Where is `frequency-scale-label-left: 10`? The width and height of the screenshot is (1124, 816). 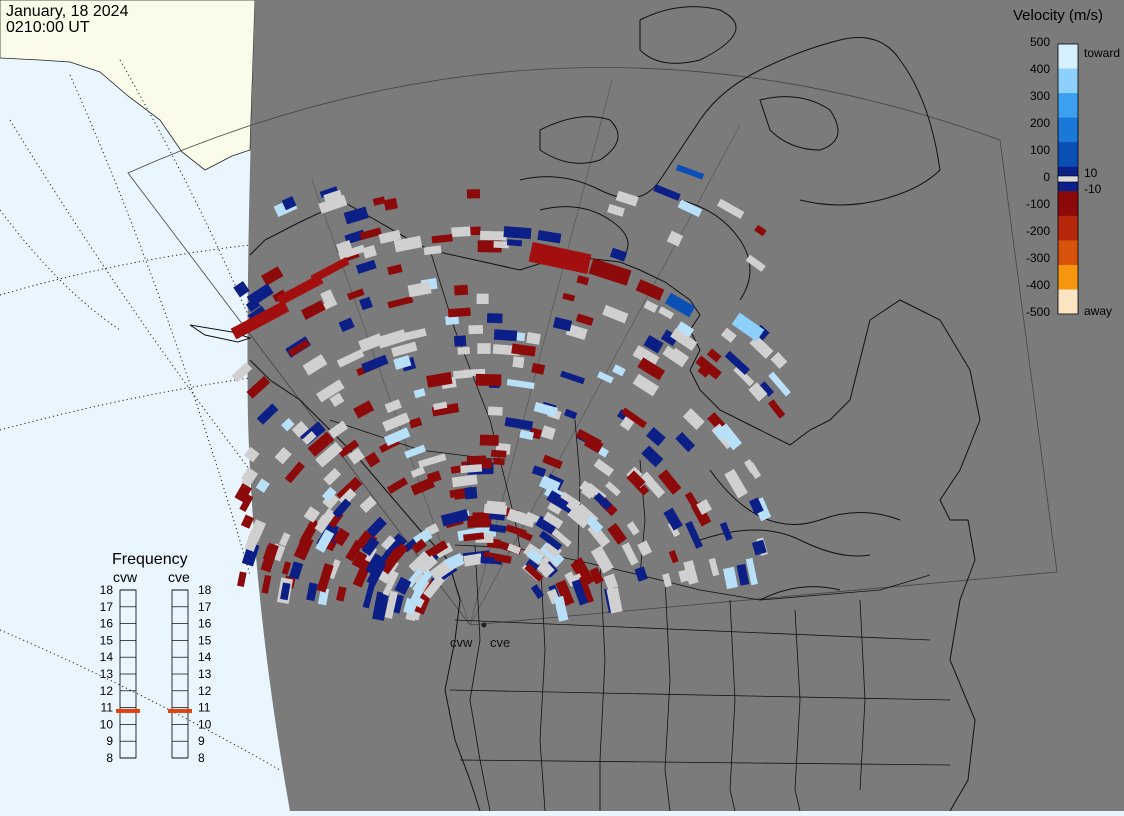
frequency-scale-label-left: 10 is located at coordinates (107, 724).